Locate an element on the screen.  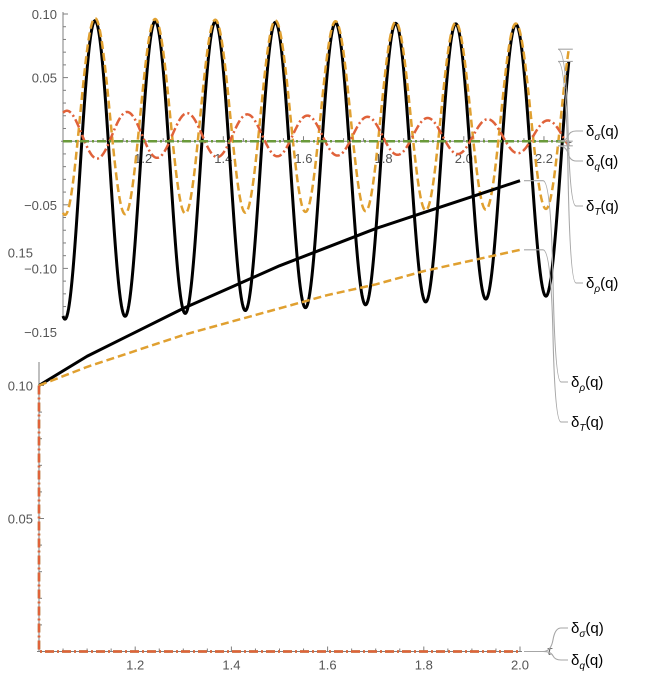
series-line-q is located at coordinates (316, 134).